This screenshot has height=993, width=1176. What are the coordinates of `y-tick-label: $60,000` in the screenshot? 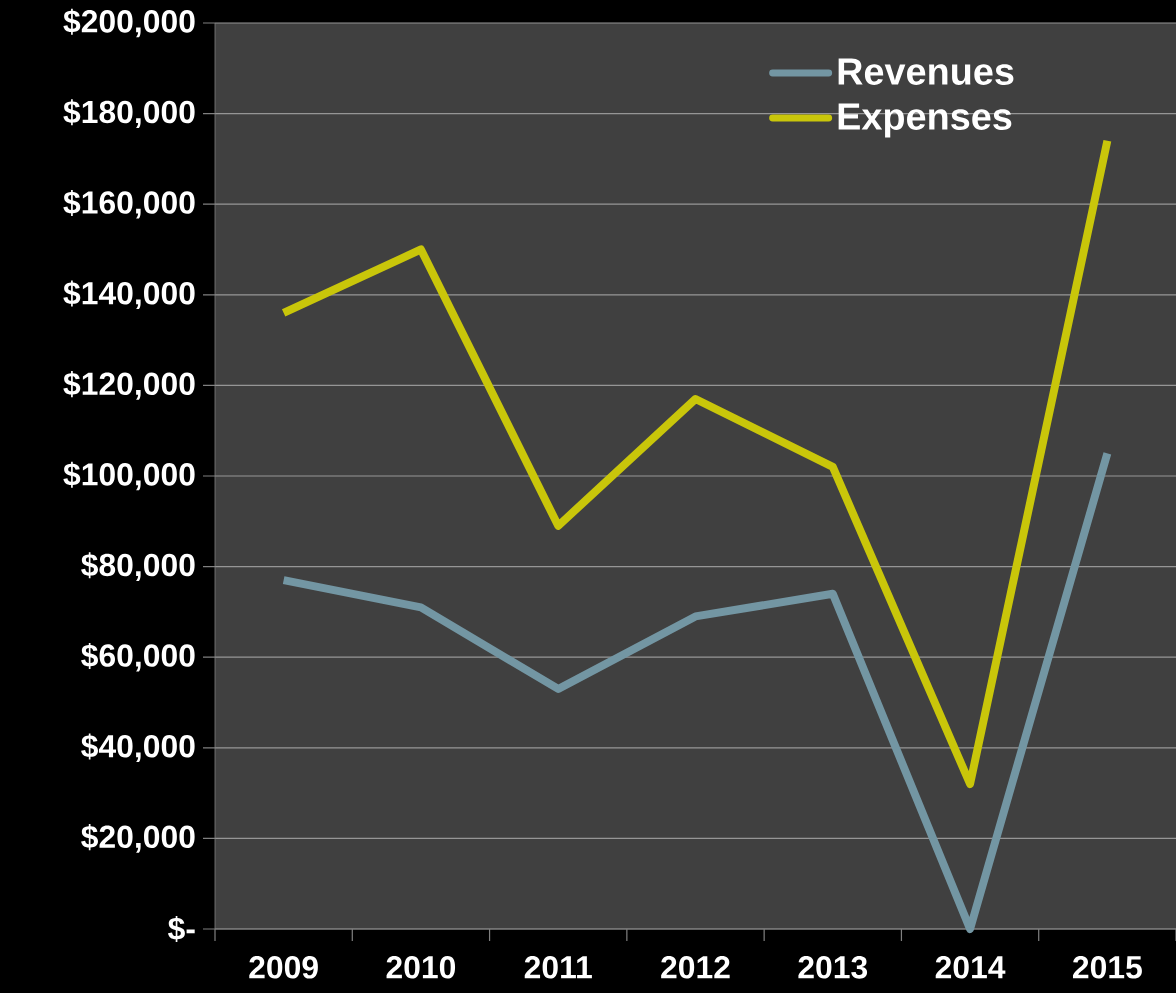 It's located at (138, 657).